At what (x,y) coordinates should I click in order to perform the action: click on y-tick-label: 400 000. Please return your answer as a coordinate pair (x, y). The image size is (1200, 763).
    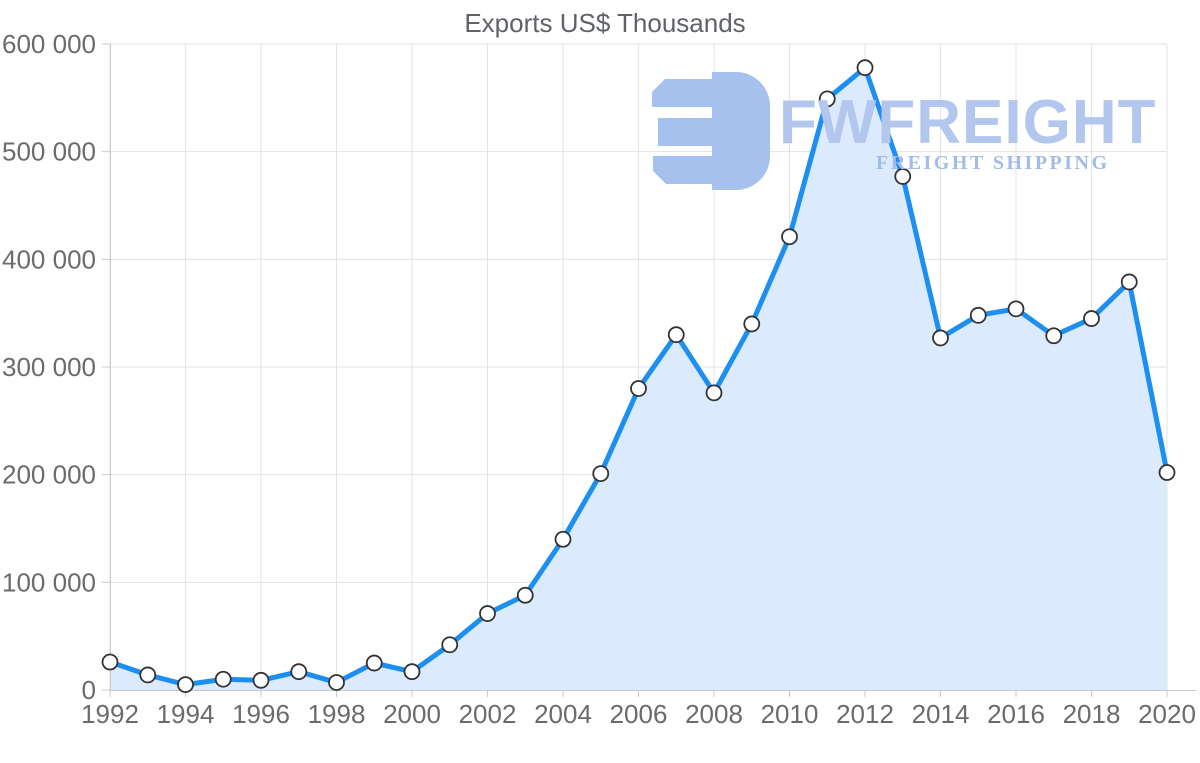
    Looking at the image, I should click on (49, 259).